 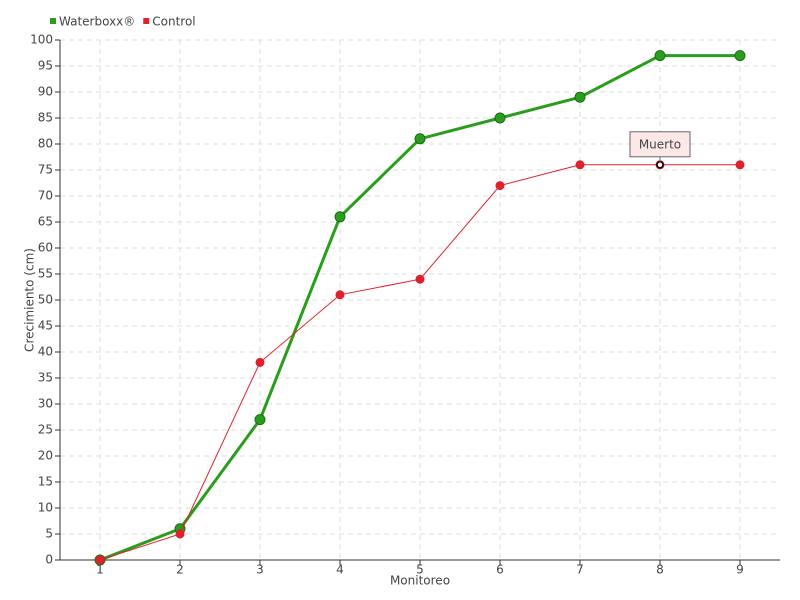 I want to click on legend-label: Waterboxx®, so click(x=97, y=22).